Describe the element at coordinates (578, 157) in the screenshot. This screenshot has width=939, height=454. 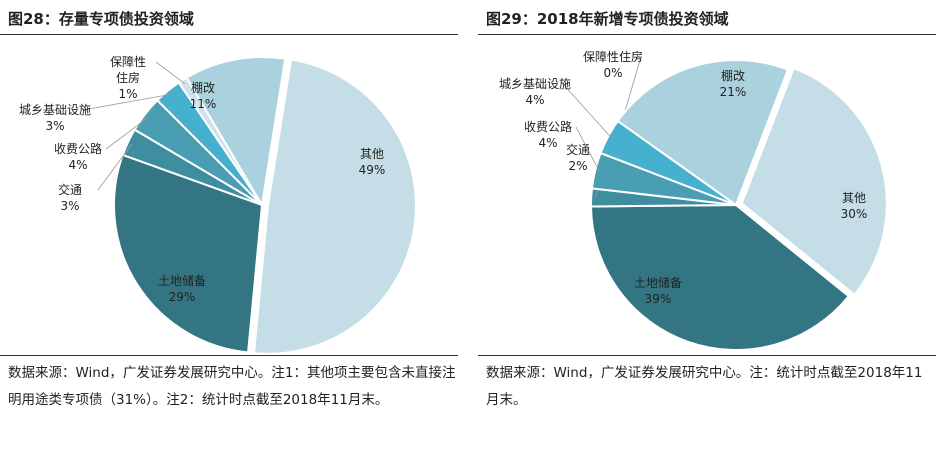
I see `slice-label: 交通 2%` at that location.